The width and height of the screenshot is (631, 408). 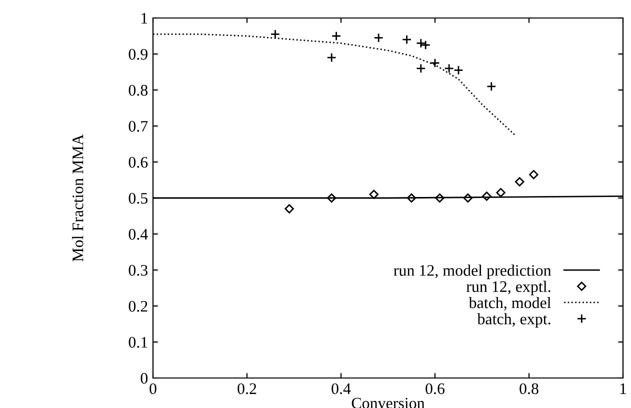 What do you see at coordinates (138, 126) in the screenshot?
I see `y-tick-label: 0.7` at bounding box center [138, 126].